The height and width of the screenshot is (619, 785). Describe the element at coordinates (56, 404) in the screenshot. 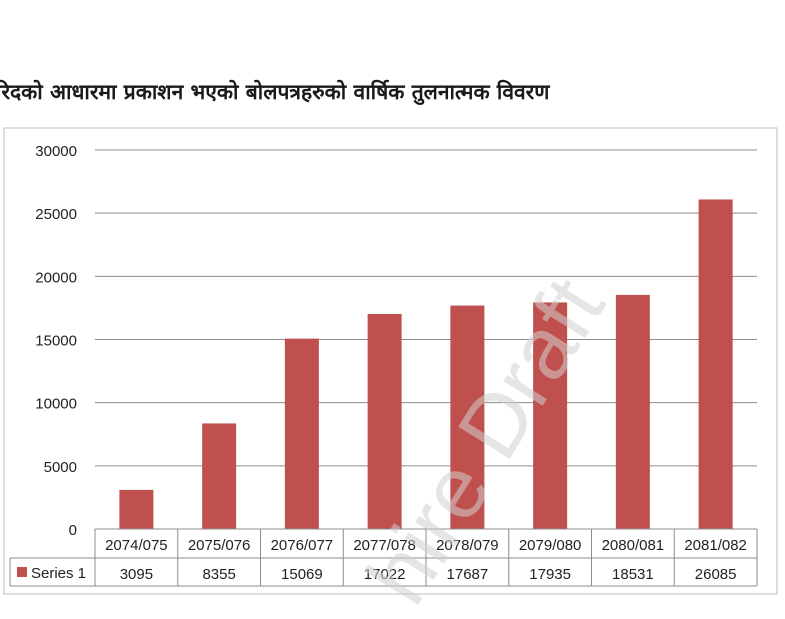

I see `y-tick-label: 10000` at that location.